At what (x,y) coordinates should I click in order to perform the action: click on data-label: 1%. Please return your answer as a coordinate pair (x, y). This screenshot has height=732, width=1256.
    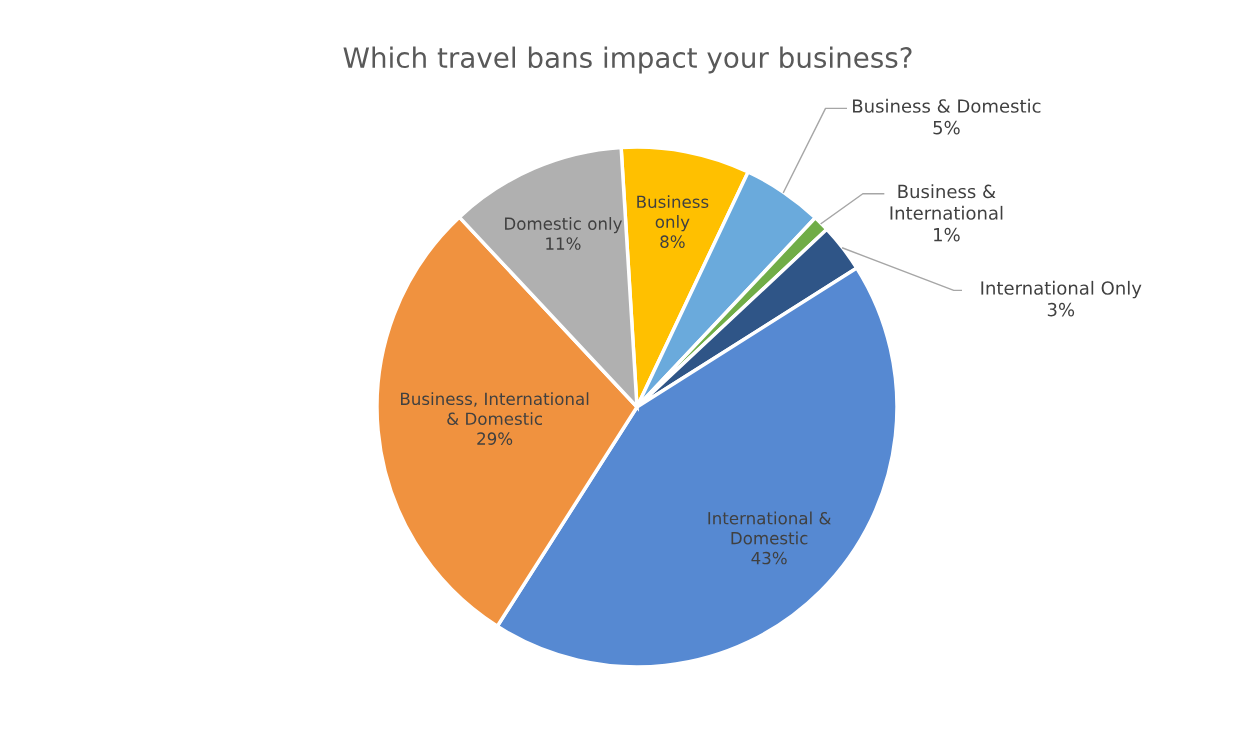
    Looking at the image, I should click on (947, 234).